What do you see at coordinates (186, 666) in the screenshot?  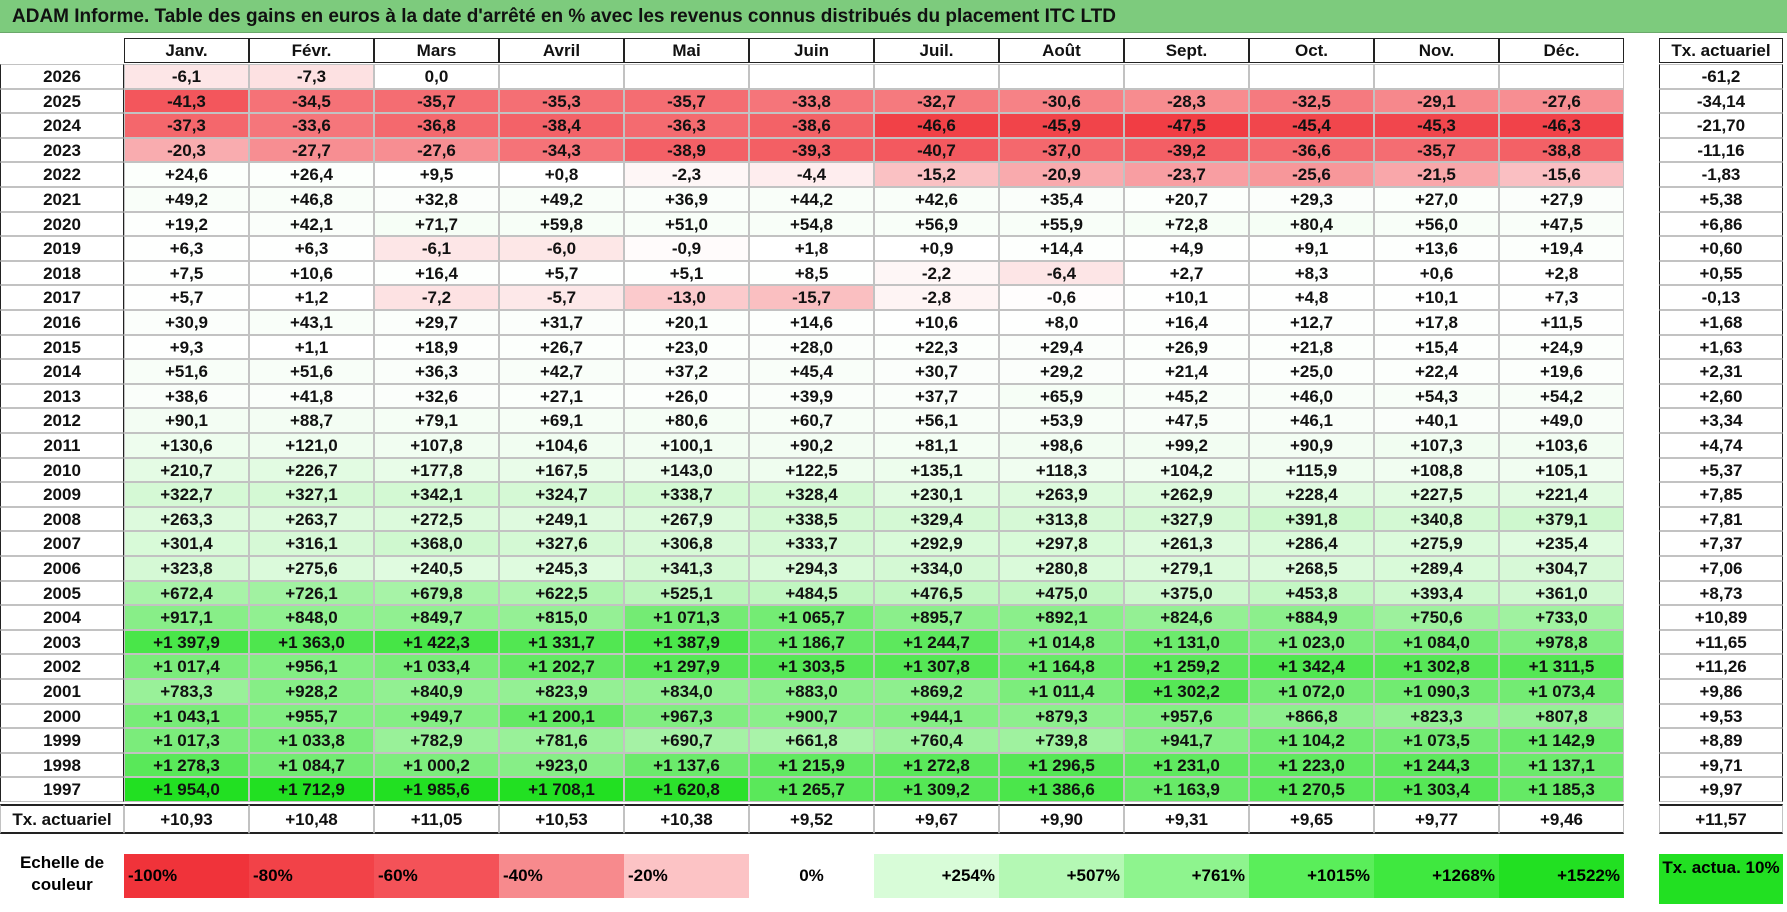 I see `gain-cell: +1 017,4` at bounding box center [186, 666].